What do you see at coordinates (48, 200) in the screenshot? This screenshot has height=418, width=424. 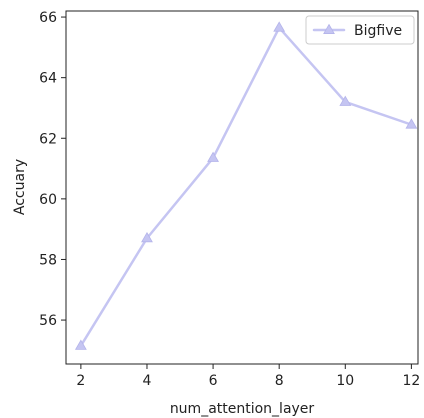 I see `y-tick-label: 60` at bounding box center [48, 200].